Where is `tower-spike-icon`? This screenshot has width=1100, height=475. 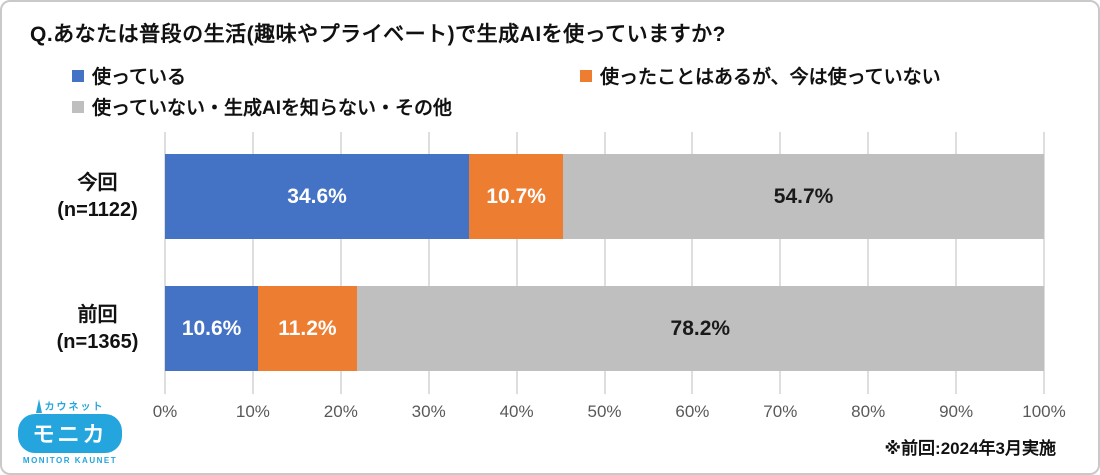 tower-spike-icon is located at coordinates (38, 406).